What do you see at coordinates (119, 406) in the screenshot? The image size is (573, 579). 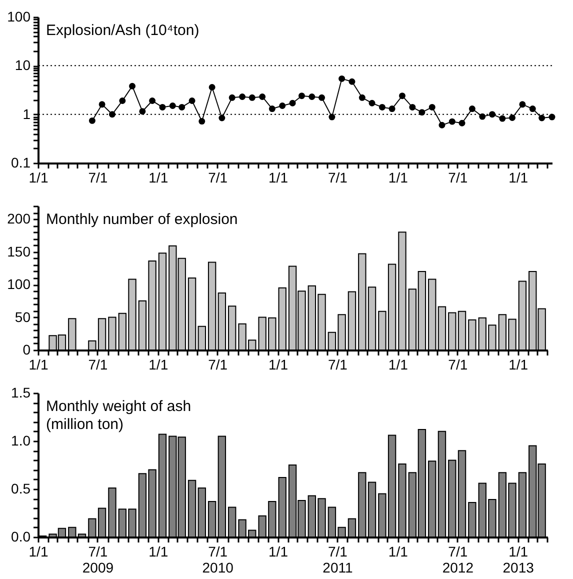 I see `chart-title: Monthly weight of ash` at bounding box center [119, 406].